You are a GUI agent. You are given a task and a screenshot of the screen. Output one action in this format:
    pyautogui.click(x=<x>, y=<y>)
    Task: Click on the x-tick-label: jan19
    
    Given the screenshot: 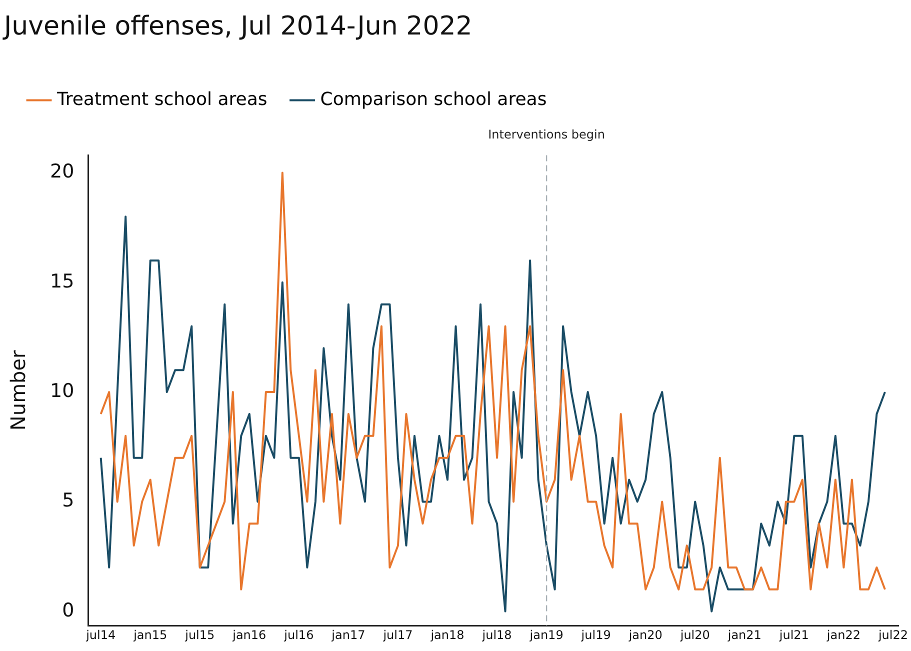 What is the action you would take?
    pyautogui.click(x=546, y=635)
    